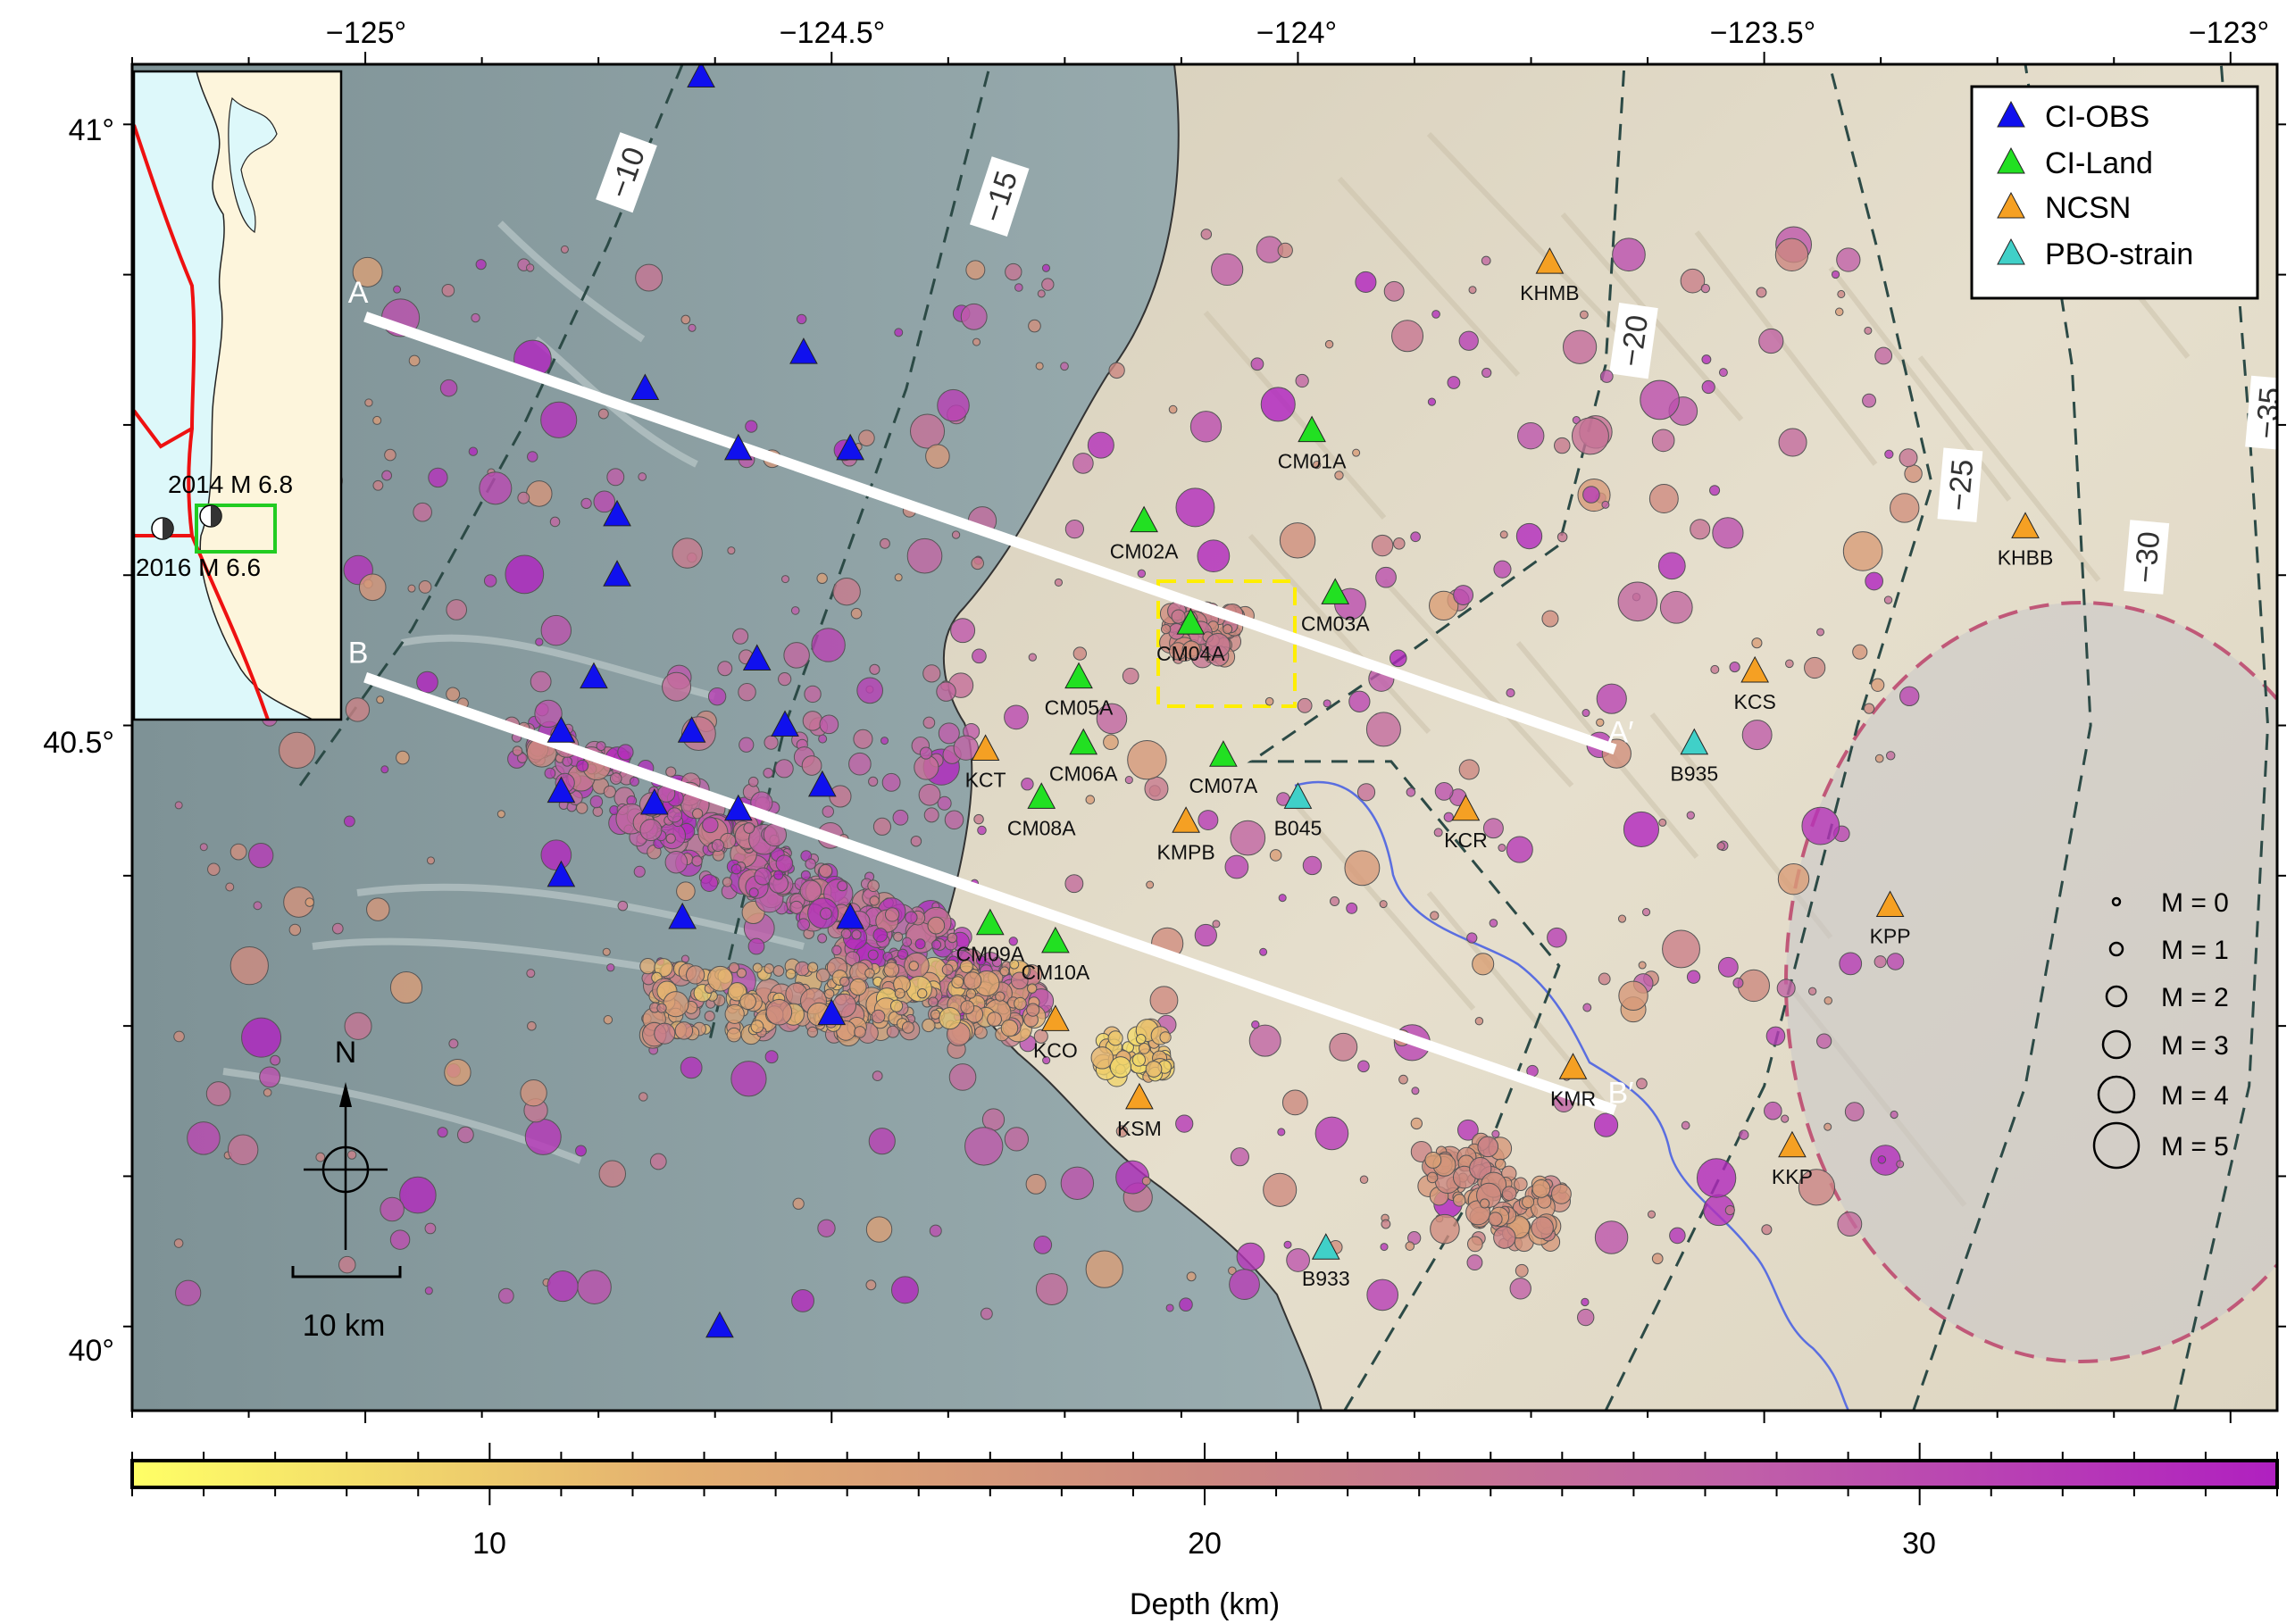  I want to click on mag-label: M = 0, so click(2195, 903).